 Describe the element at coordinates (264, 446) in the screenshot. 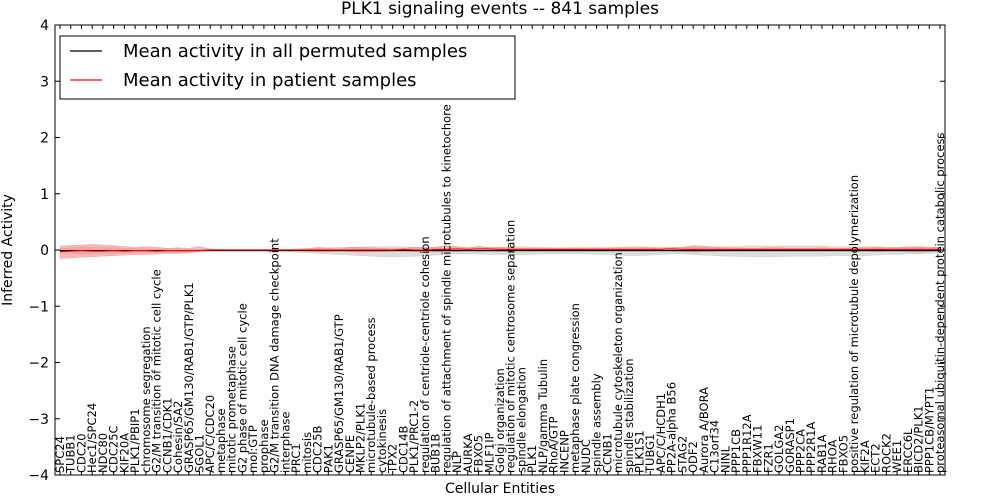

I see `x-tick-label: prophase` at that location.